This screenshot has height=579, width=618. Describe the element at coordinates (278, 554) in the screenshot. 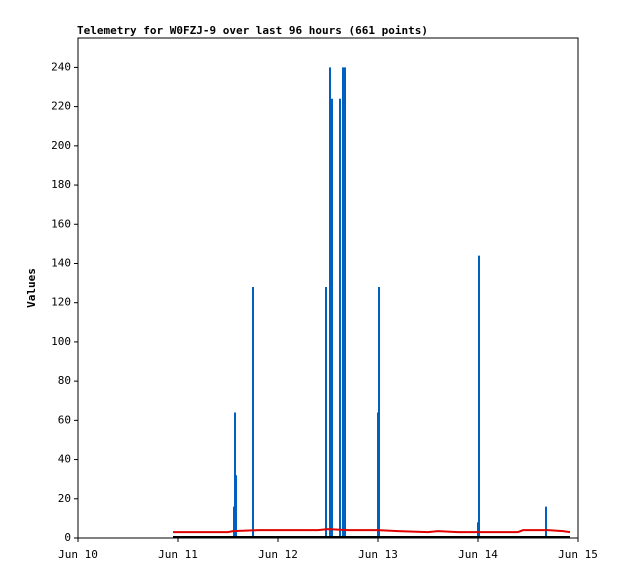

I see `x-tick-label: Jun 12` at that location.